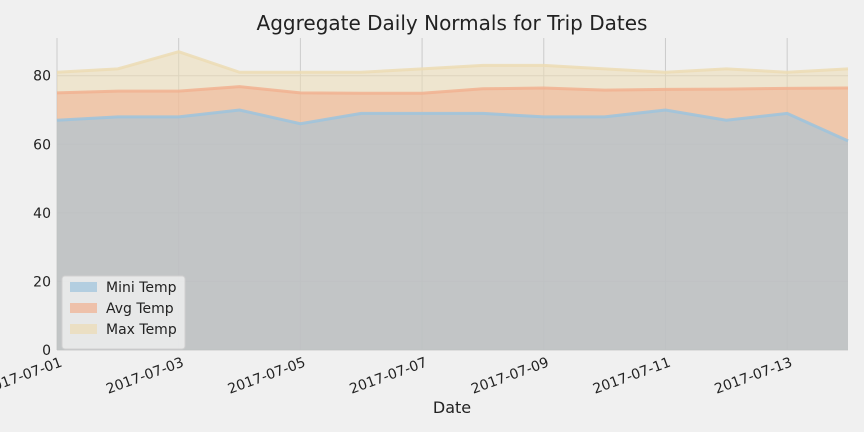 This screenshot has width=864, height=432. I want to click on y-tick-label: 0, so click(46, 351).